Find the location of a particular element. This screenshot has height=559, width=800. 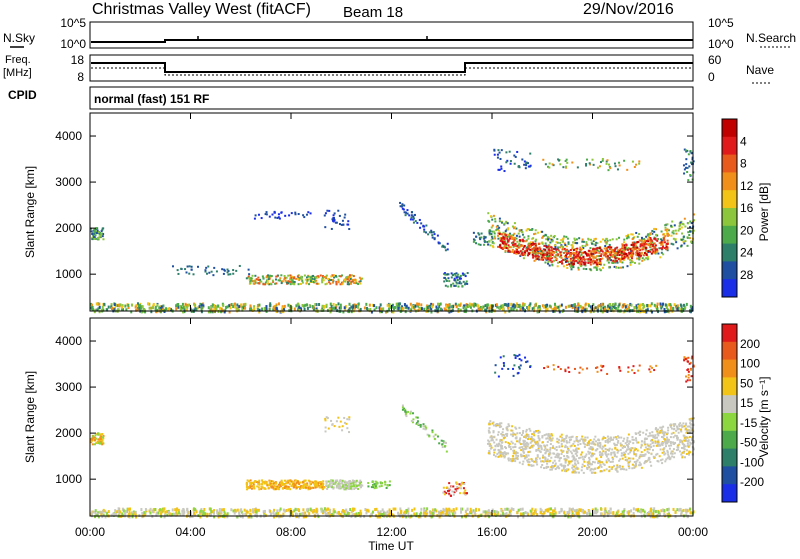

power-colorbar-tick: 12 is located at coordinates (747, 186).